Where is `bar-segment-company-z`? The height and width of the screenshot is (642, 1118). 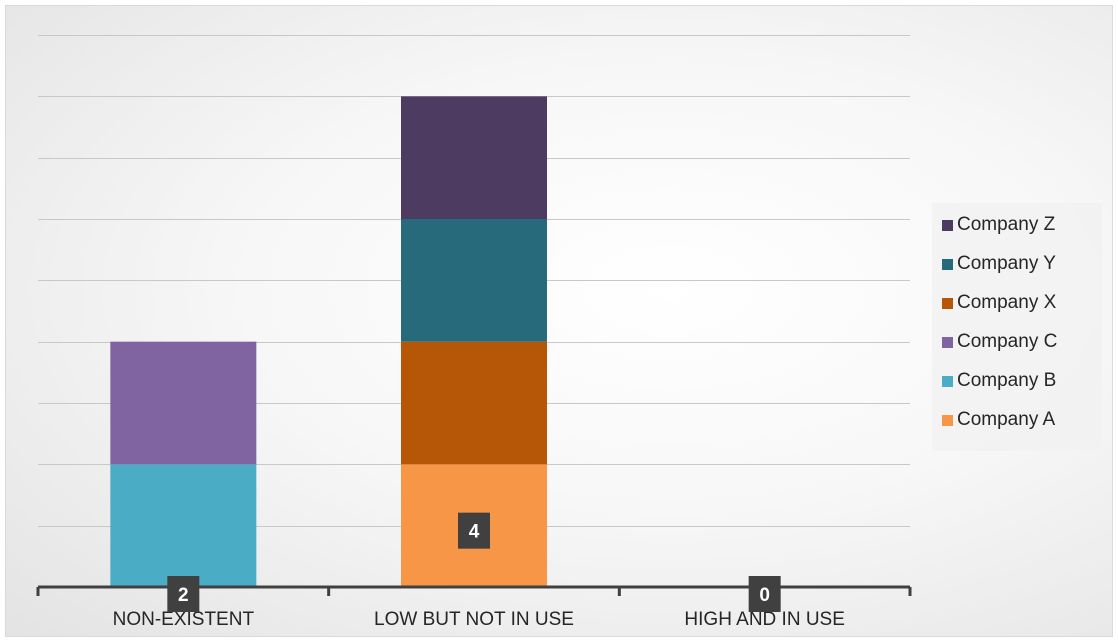 bar-segment-company-z is located at coordinates (474, 157).